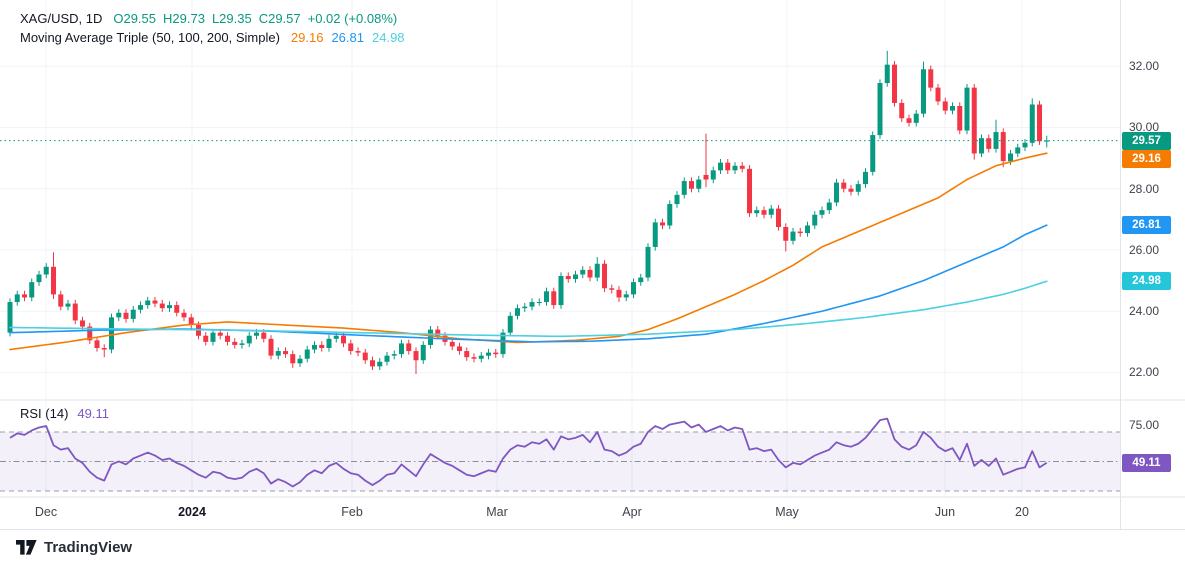 This screenshot has height=566, width=1185. Describe the element at coordinates (592, 513) in the screenshot. I see `time-axis: Dec 2024 Feb Mar Apr May Jun 20` at that location.